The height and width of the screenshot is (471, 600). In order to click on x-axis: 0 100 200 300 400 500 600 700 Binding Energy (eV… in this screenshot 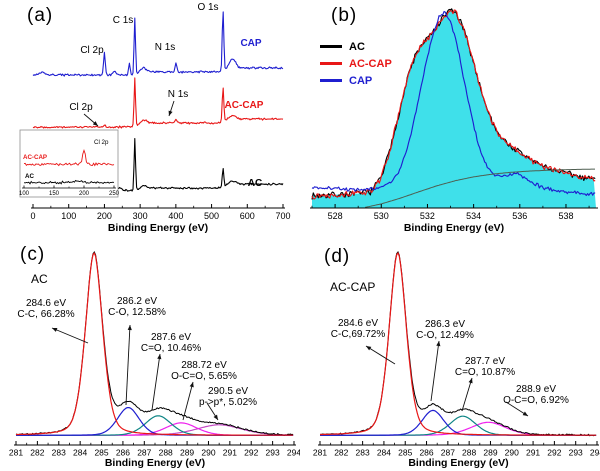, I will do `click(160, 219)`.